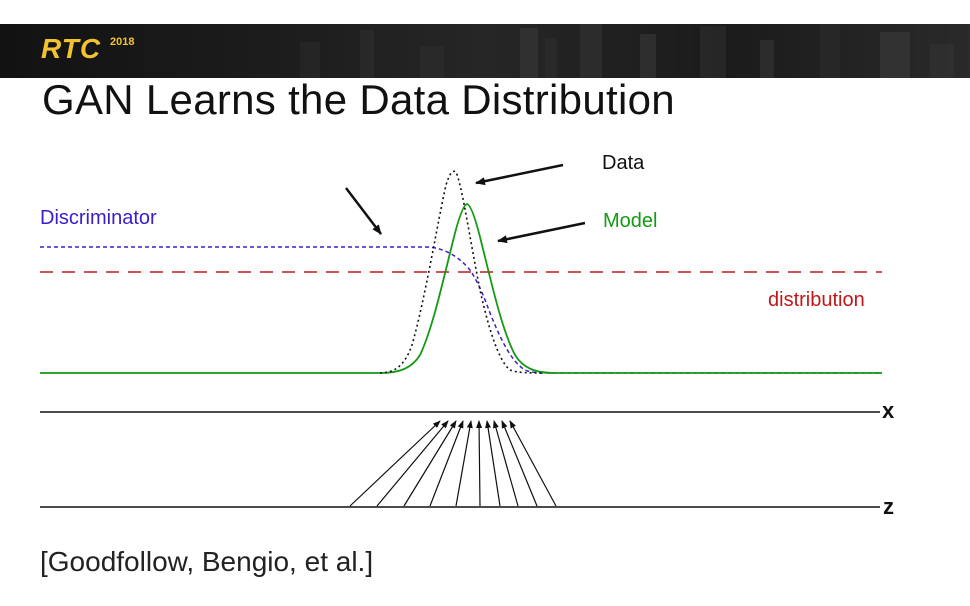 The image size is (970, 606). Describe the element at coordinates (462, 272) in the screenshot. I see `data-curve` at that location.